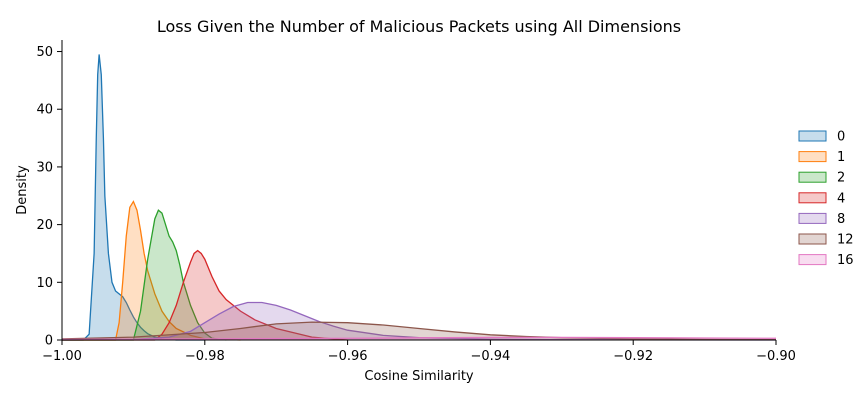  Describe the element at coordinates (845, 260) in the screenshot. I see `legend-label-16: 16` at that location.